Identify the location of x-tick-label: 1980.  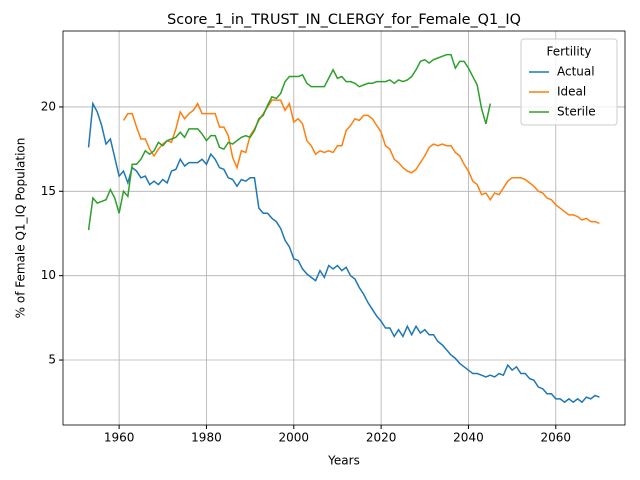
(206, 438).